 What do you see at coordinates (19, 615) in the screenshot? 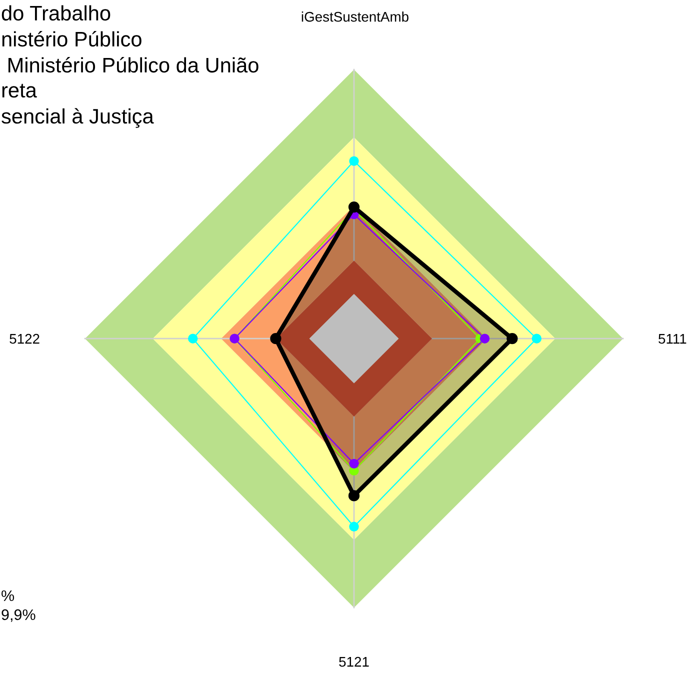
I see `text: 9,9%` at bounding box center [19, 615].